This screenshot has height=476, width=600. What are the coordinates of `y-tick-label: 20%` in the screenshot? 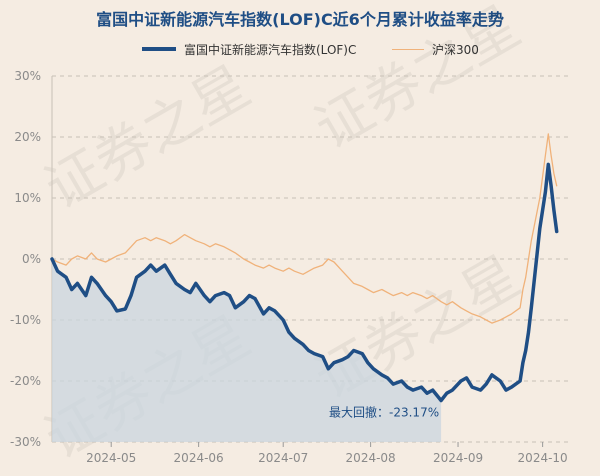 It's located at (27, 137).